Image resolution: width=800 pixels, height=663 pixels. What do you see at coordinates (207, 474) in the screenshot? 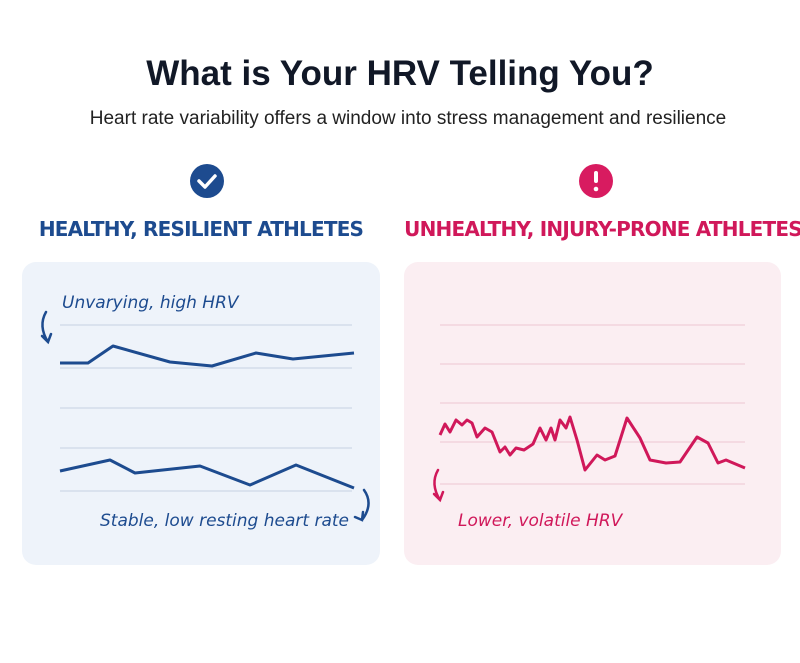
I see `heart-rate-line` at bounding box center [207, 474].